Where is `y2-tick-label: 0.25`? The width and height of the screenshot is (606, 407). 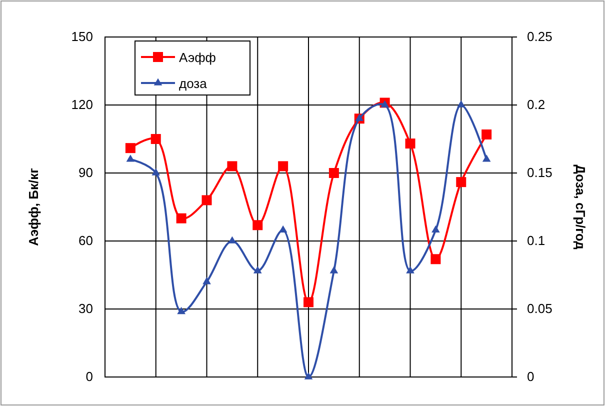
y2-tick-label: 0.25 is located at coordinates (539, 36).